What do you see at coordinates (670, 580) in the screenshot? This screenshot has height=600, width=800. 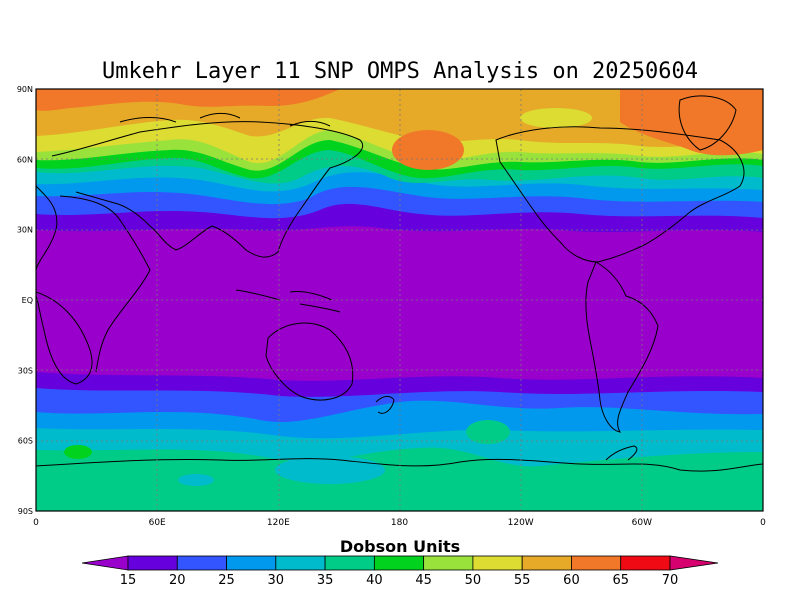 I see `colorbar-label-70: 70` at bounding box center [670, 580].